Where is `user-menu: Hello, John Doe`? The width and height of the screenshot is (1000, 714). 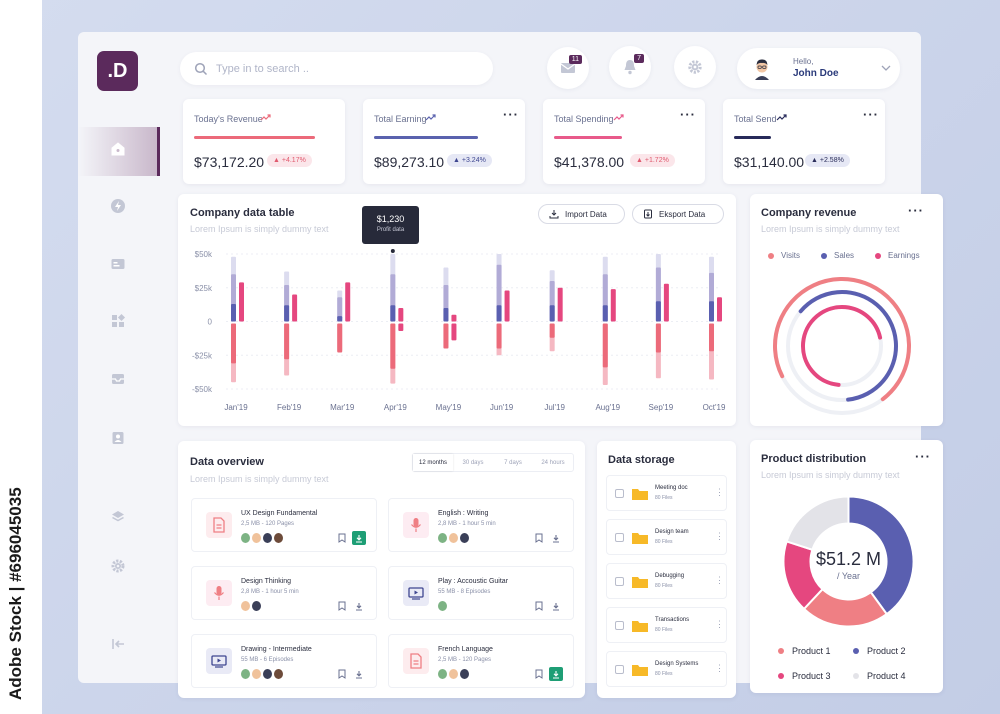 user-menu: Hello, John Doe is located at coordinates (818, 68).